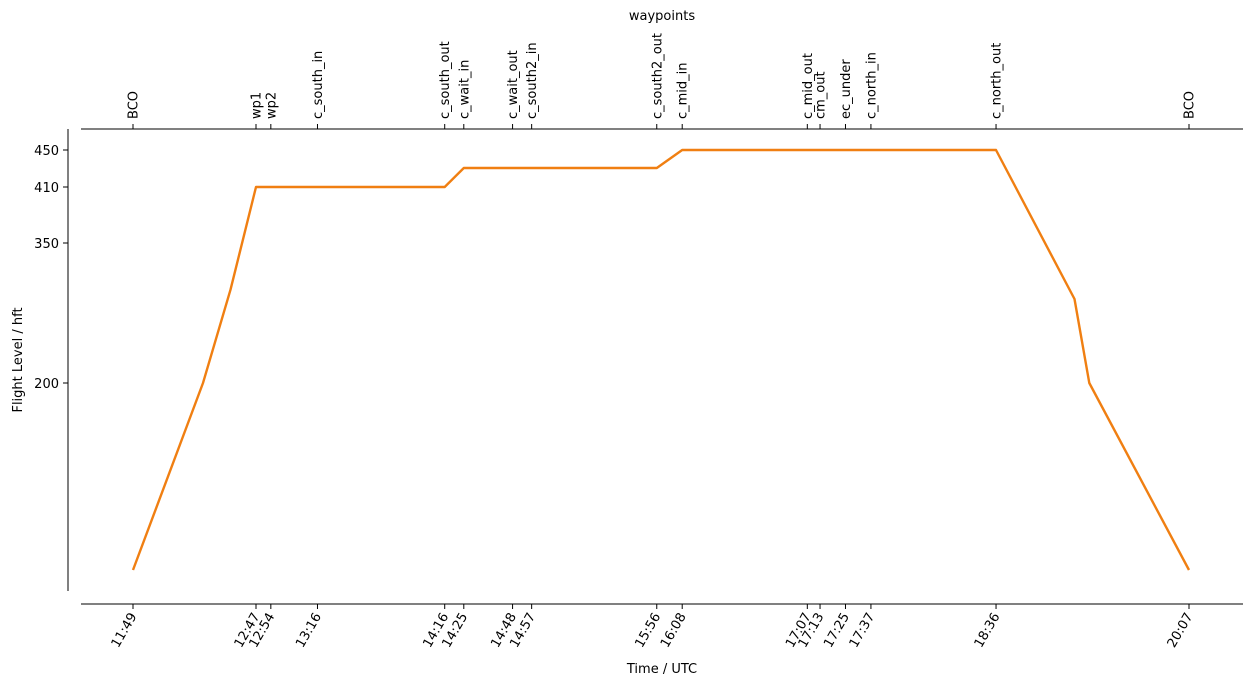 The height and width of the screenshot is (687, 1253). Describe the element at coordinates (988, 631) in the screenshot. I see `time-tick-label: 18:36` at that location.